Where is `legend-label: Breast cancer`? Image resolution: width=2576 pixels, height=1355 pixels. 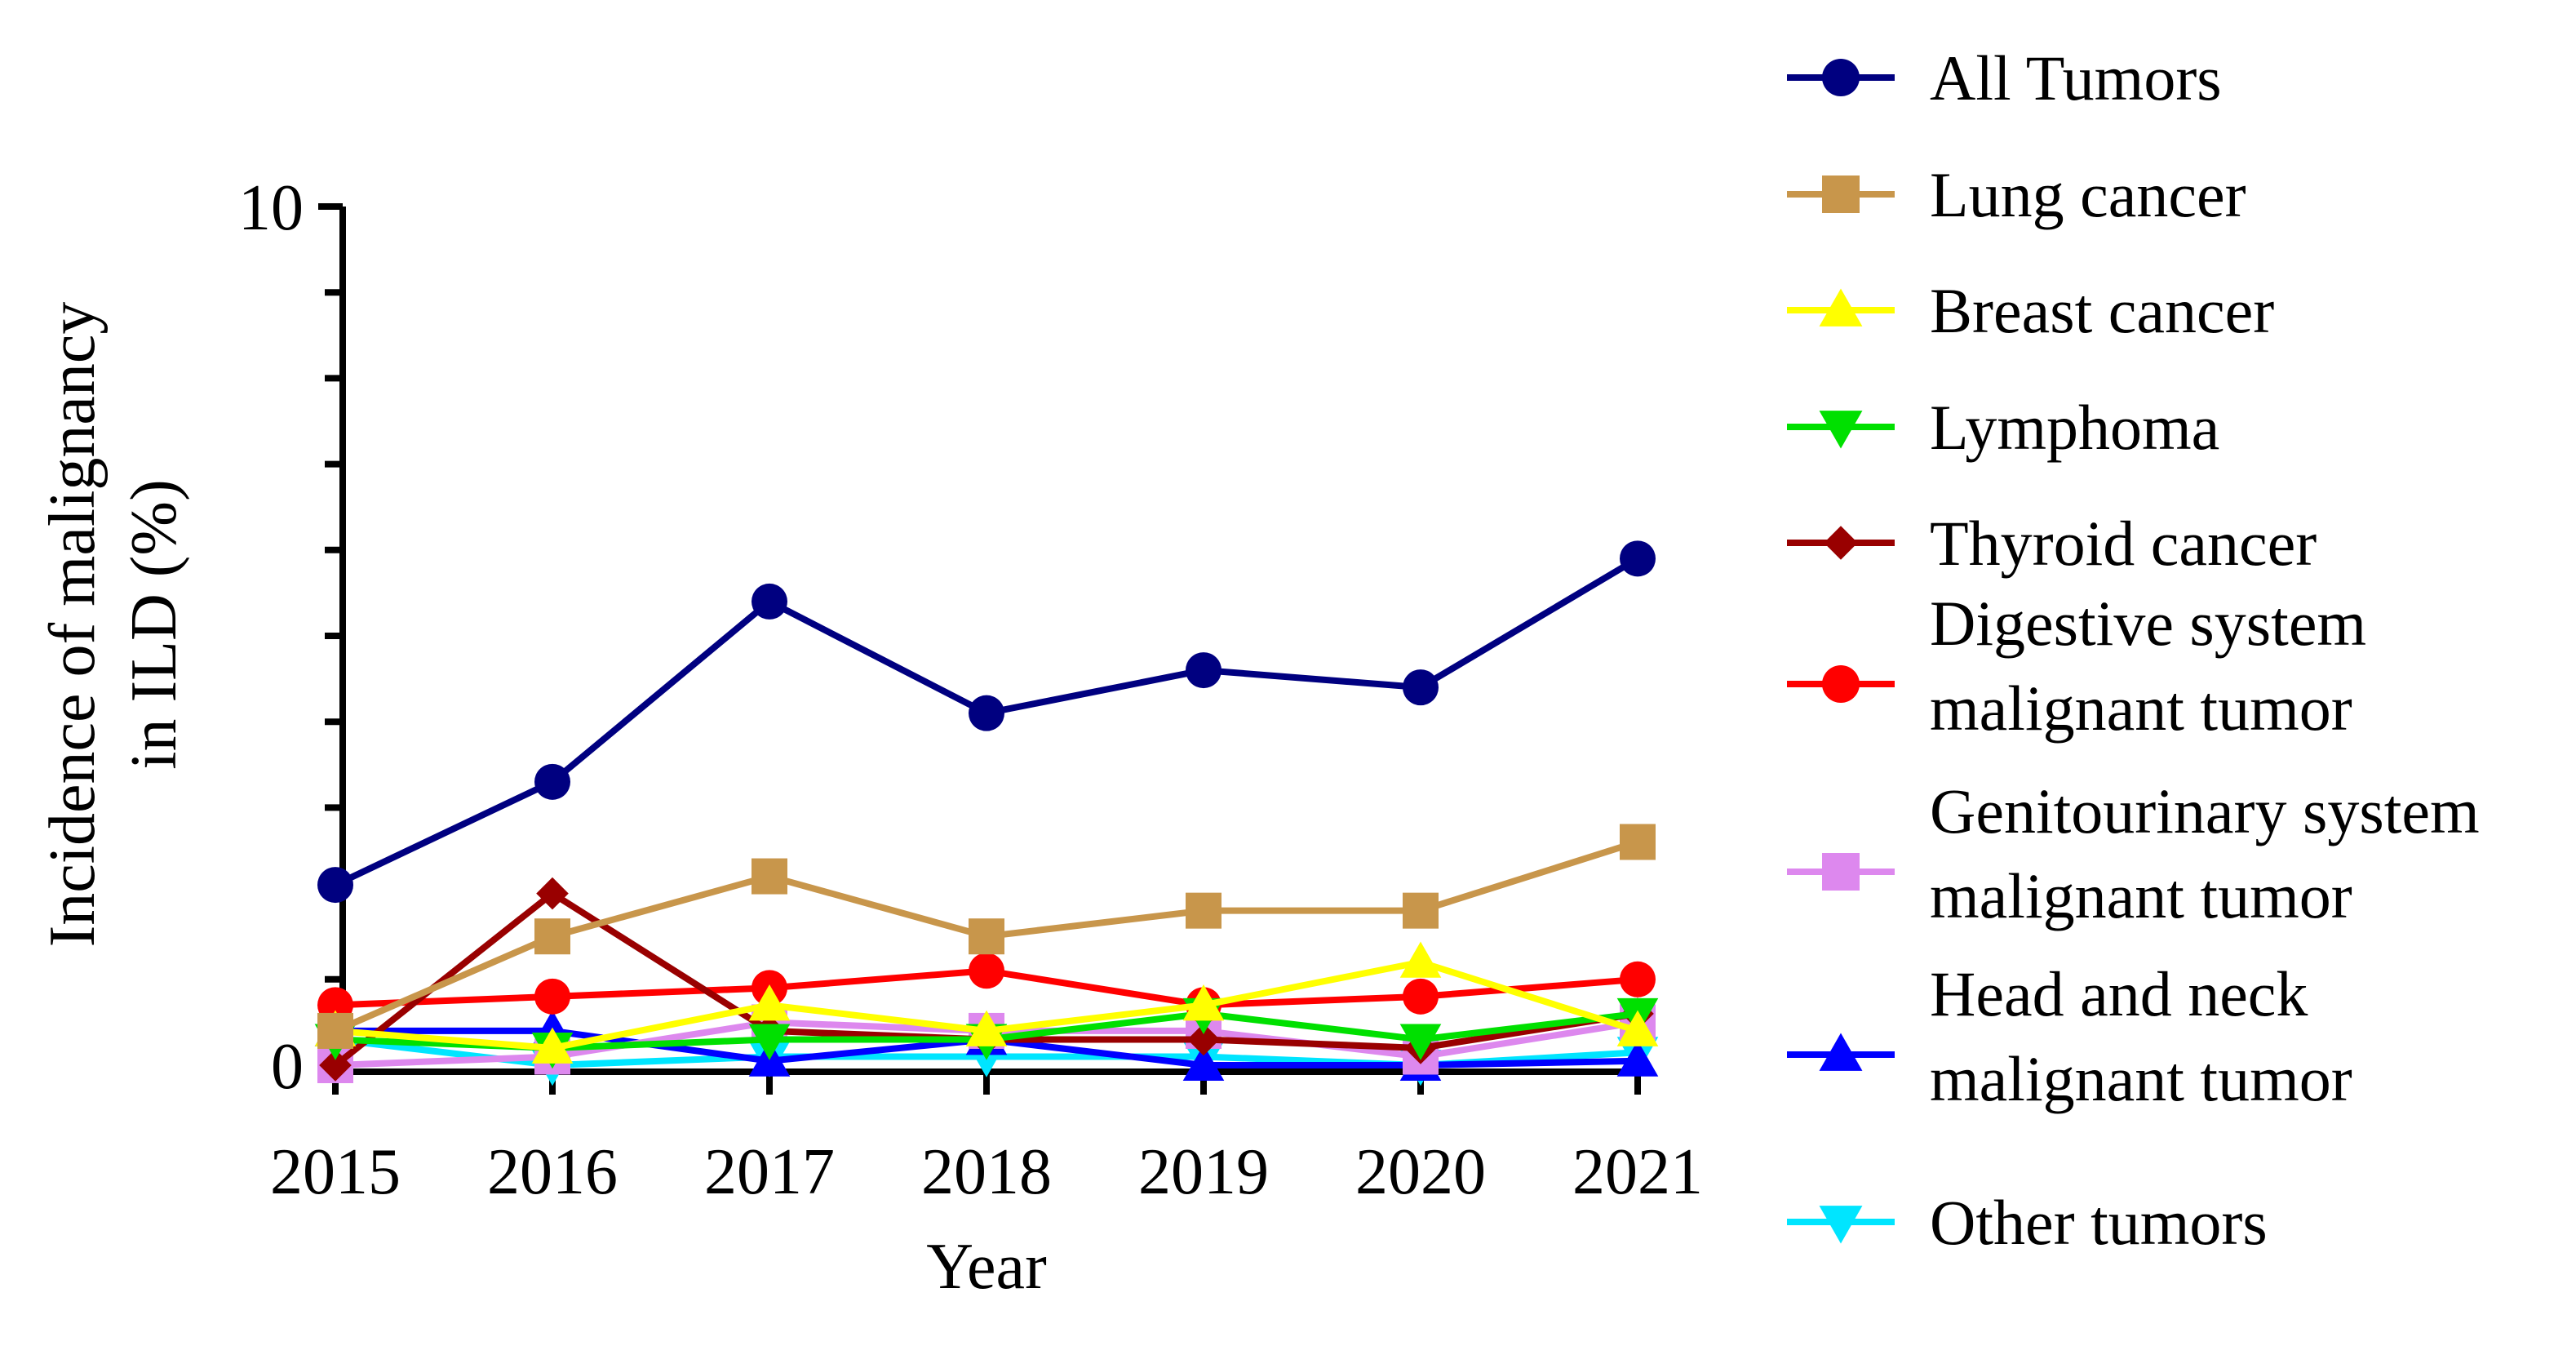
legend-label: Breast cancer is located at coordinates (2102, 311).